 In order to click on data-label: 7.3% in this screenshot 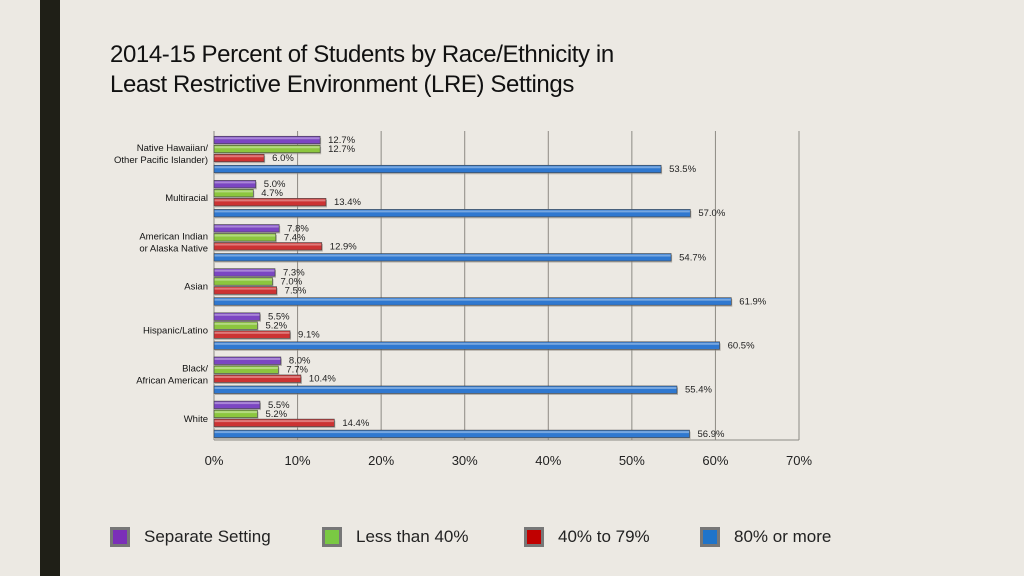, I will do `click(294, 272)`.